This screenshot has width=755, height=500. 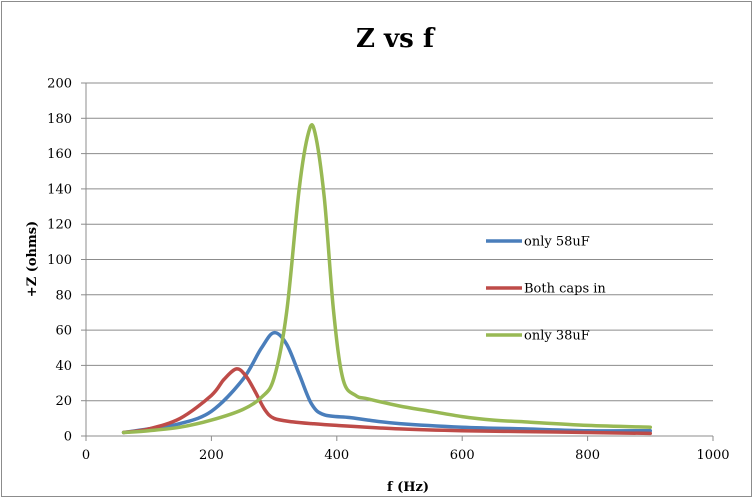 I want to click on chart-title: Z vs f, so click(x=396, y=39).